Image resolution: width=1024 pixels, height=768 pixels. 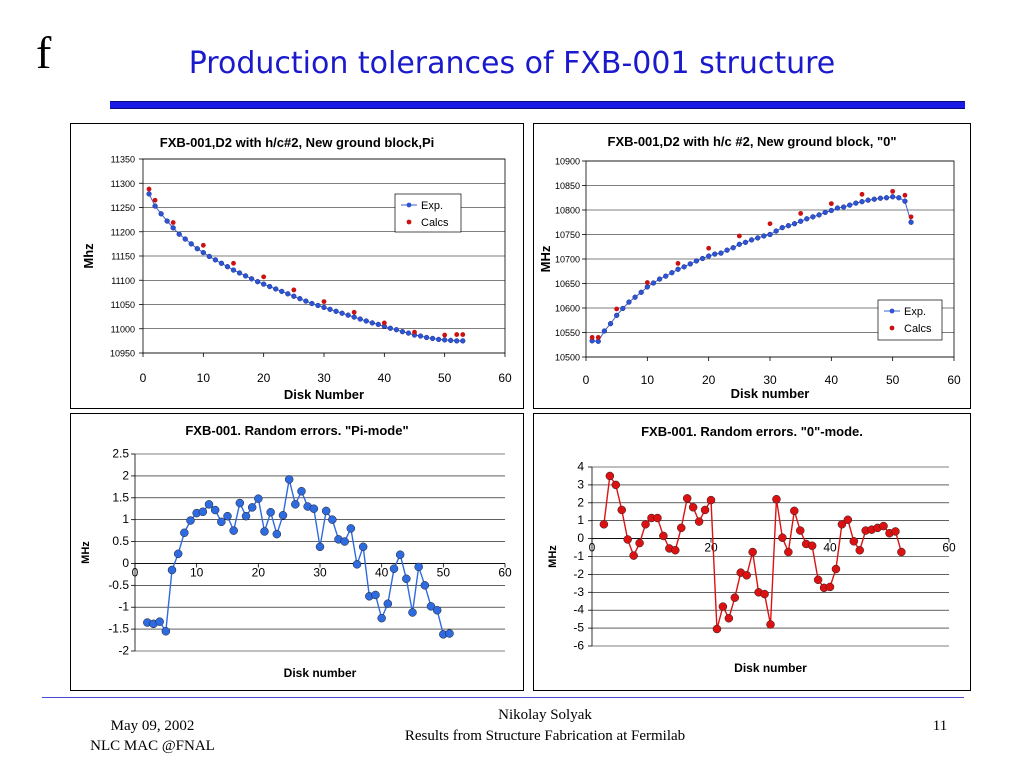 What do you see at coordinates (123, 257) in the screenshot?
I see `y-tick-label: 11150` at bounding box center [123, 257].